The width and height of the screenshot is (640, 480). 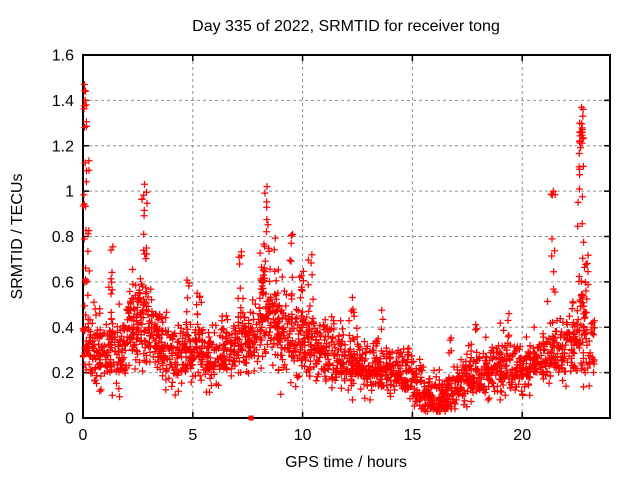 What do you see at coordinates (63, 237) in the screenshot?
I see `y-tick-label: 0.8` at bounding box center [63, 237].